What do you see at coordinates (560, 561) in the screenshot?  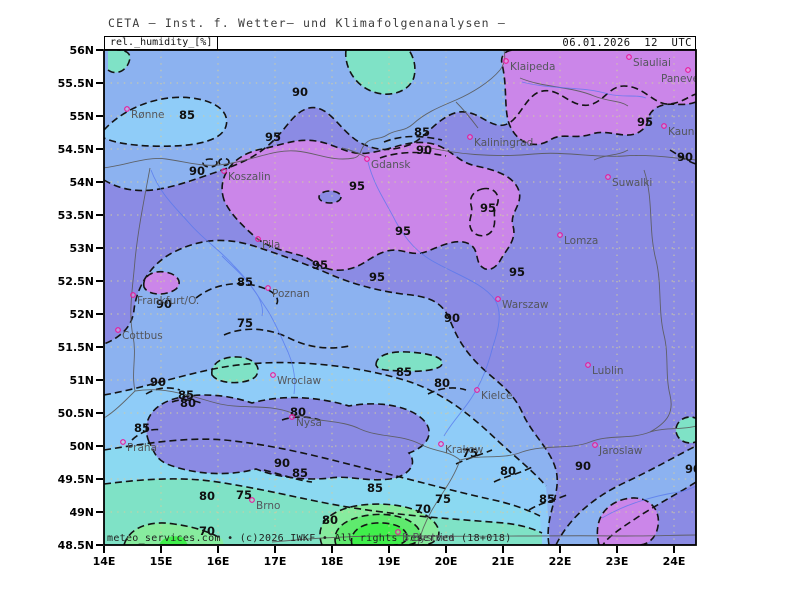 I see `lon-tick-label: 22E` at bounding box center [560, 561].